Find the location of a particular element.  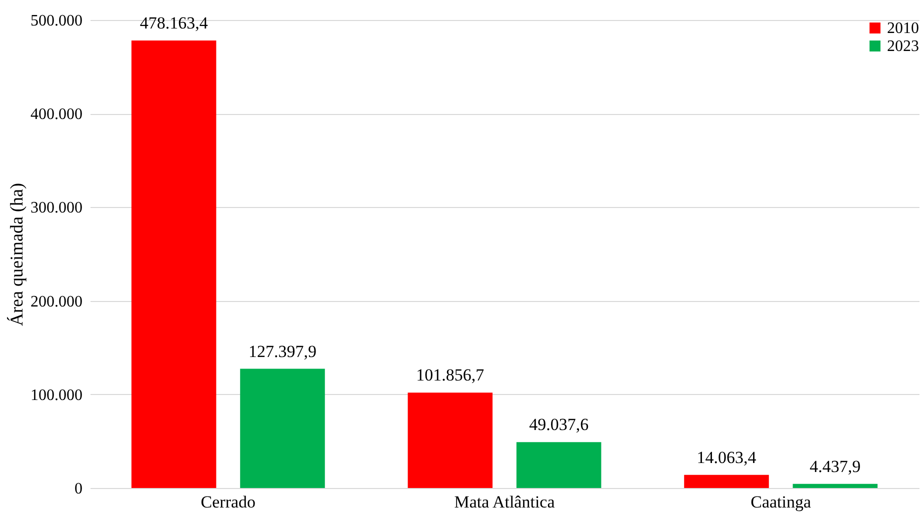

y-tick-label: 400.000 is located at coordinates (56, 115).